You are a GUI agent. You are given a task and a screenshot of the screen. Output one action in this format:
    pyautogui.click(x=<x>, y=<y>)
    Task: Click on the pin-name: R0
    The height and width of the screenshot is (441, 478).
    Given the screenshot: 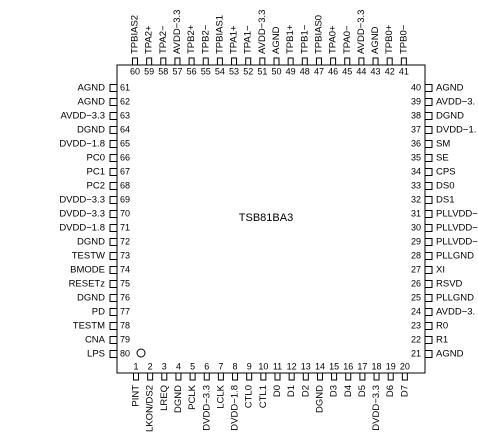 What is the action you would take?
    pyautogui.click(x=442, y=326)
    